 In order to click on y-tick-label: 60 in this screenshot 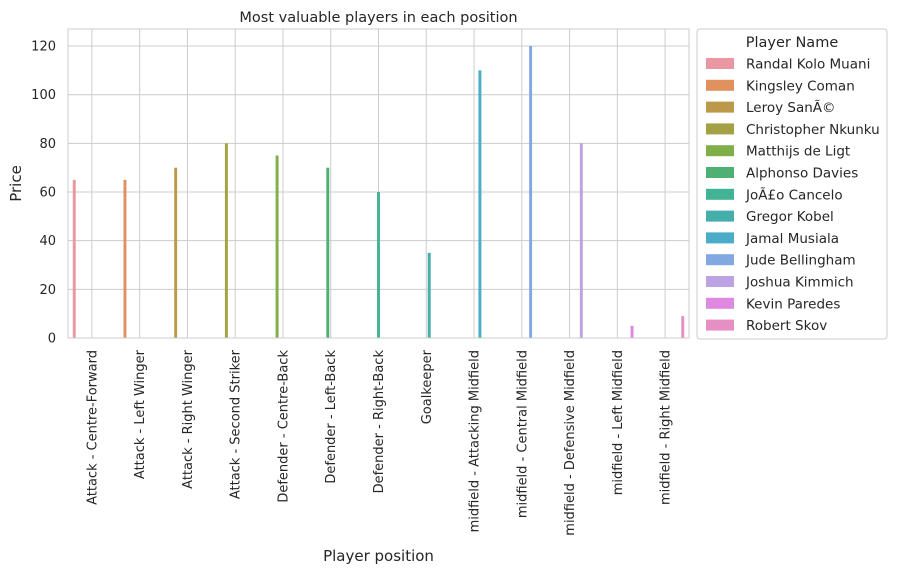, I will do `click(47, 193)`.